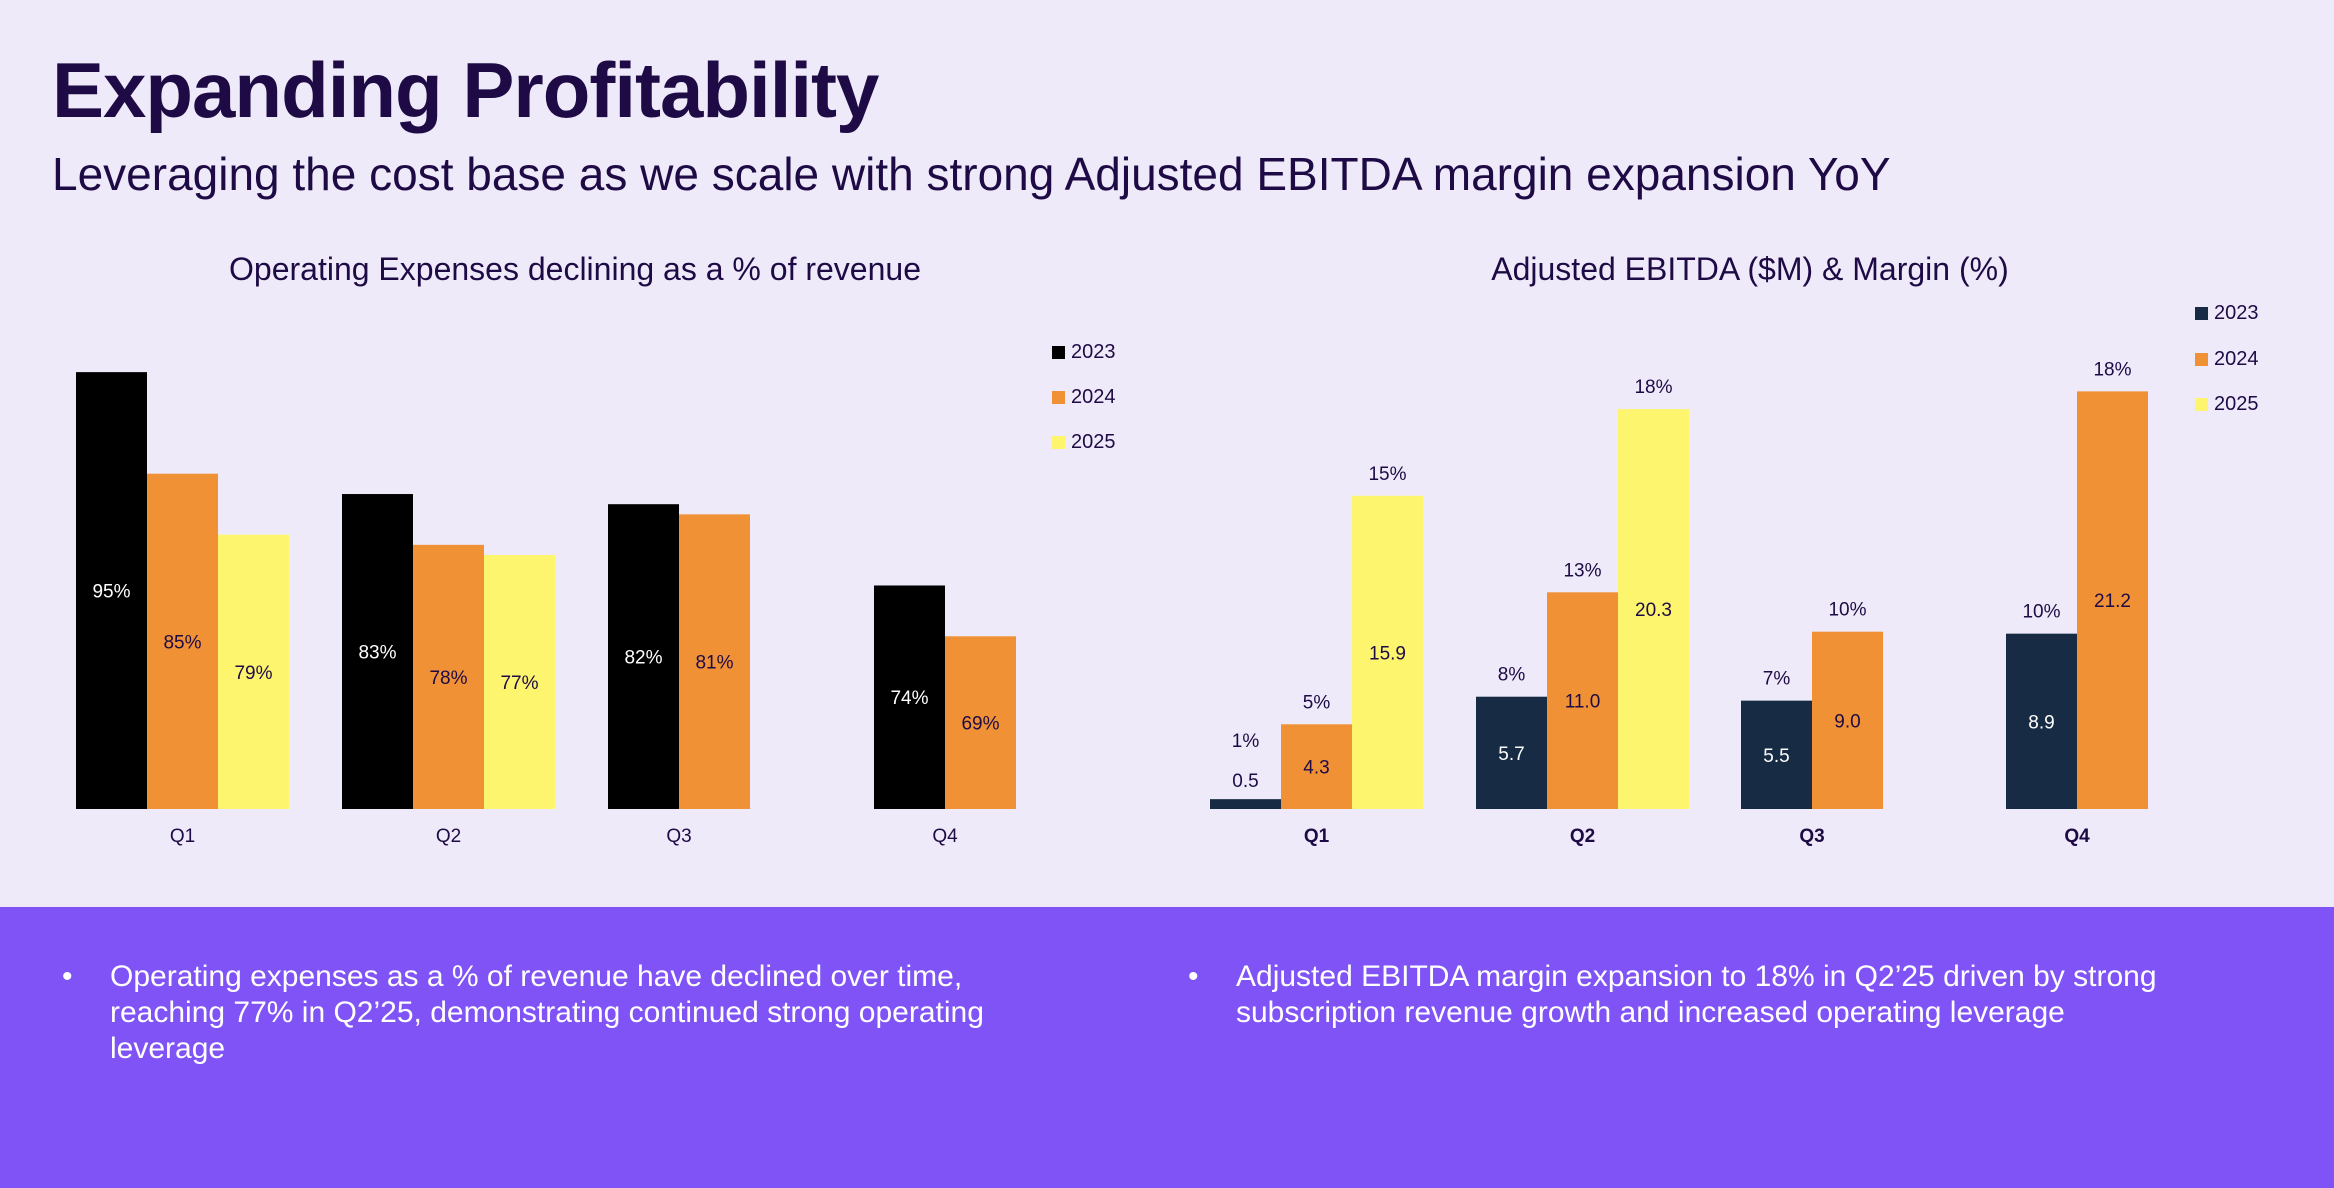 Image resolution: width=2334 pixels, height=1188 pixels. I want to click on ebitda-margin-label-q2-2024: 13%, so click(1582, 570).